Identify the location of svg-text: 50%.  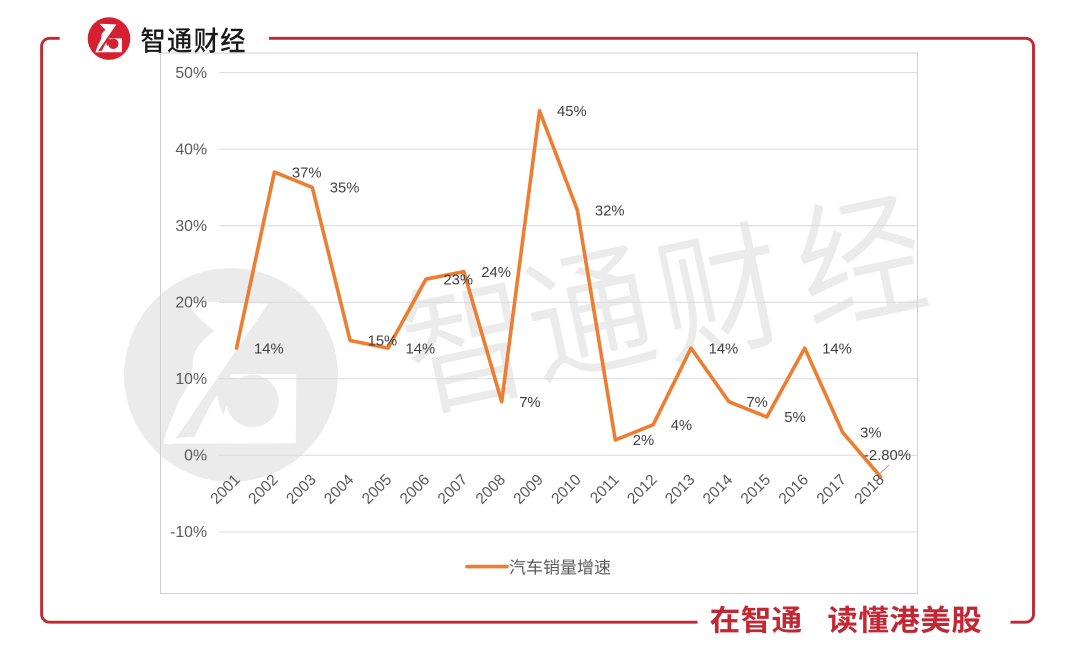
(191, 73).